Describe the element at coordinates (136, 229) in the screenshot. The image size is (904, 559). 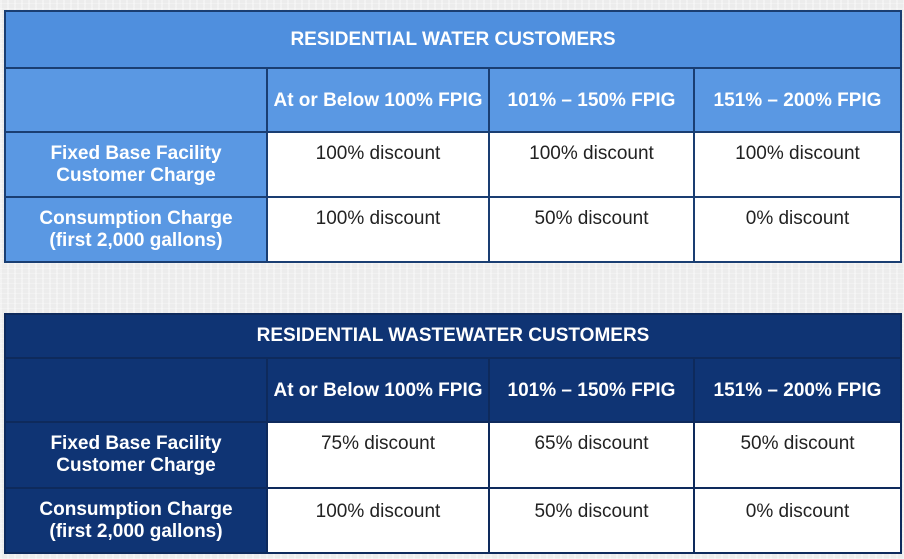
I see `water-row-label: Consumption Charge (first 2,000 gallons)` at that location.